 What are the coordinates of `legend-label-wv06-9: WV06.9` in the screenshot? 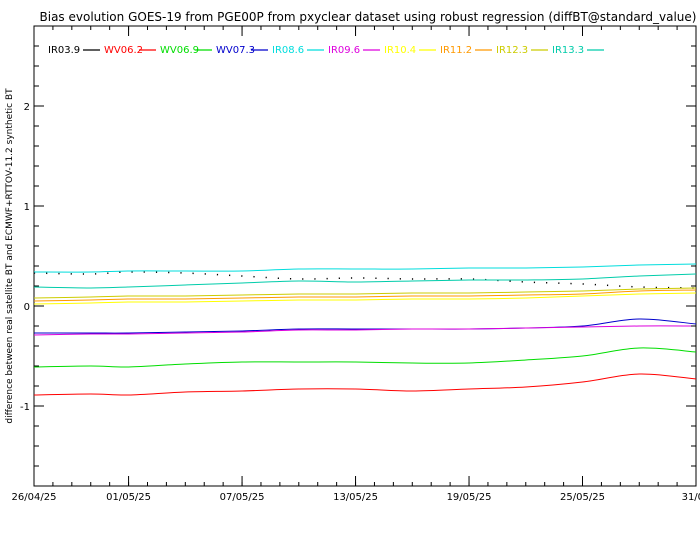 It's located at (179, 50).